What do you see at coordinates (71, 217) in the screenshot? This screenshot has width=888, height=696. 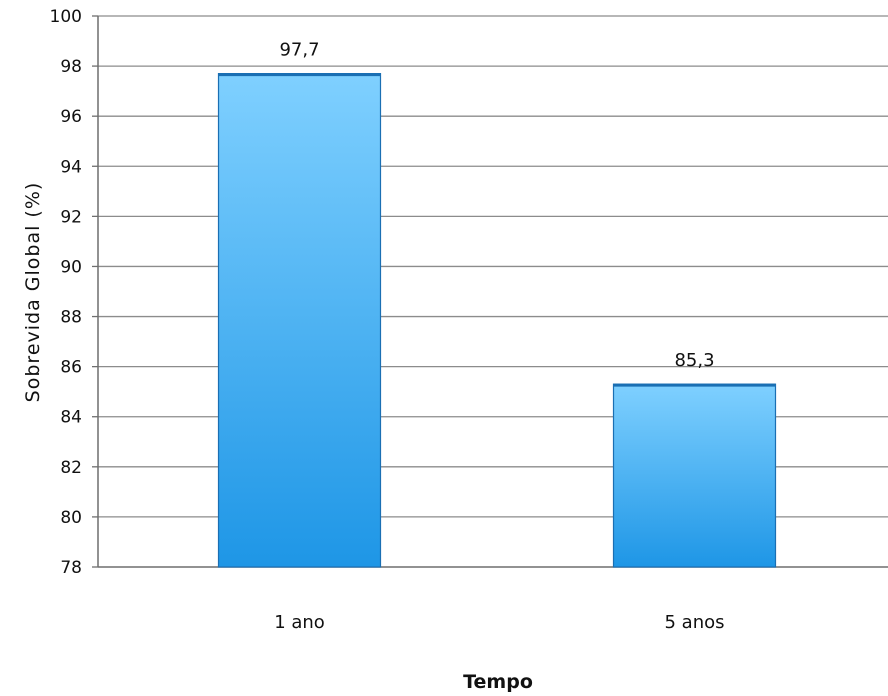 I see `y-tick-label: 92` at bounding box center [71, 217].